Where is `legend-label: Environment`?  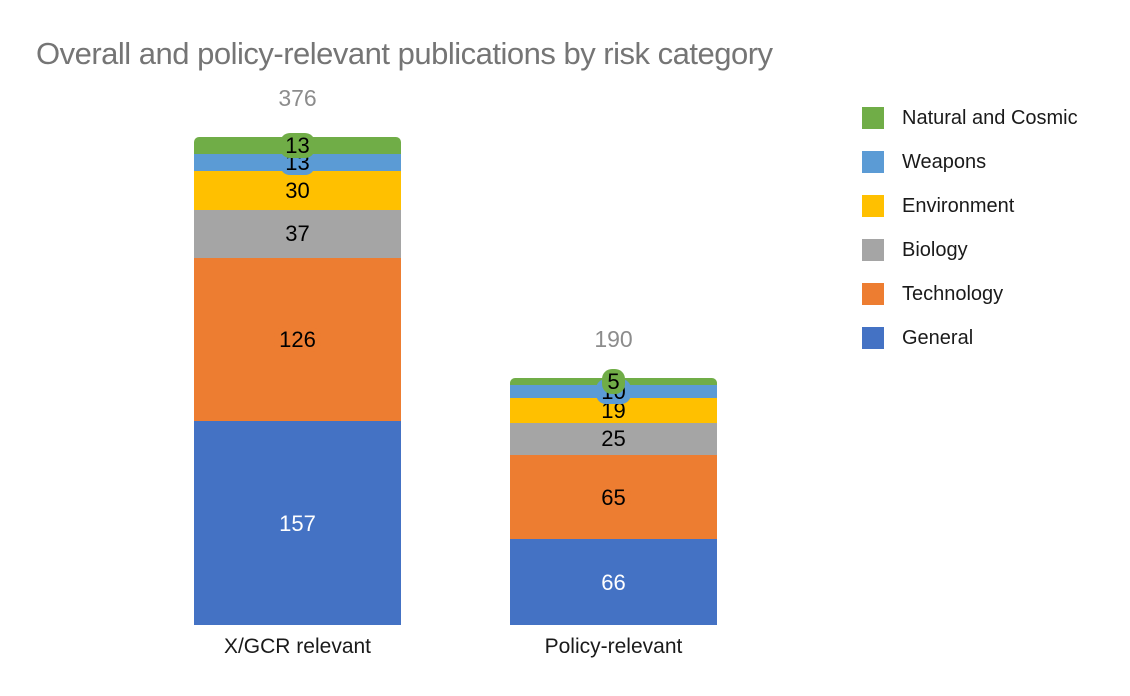
legend-label: Environment is located at coordinates (958, 205).